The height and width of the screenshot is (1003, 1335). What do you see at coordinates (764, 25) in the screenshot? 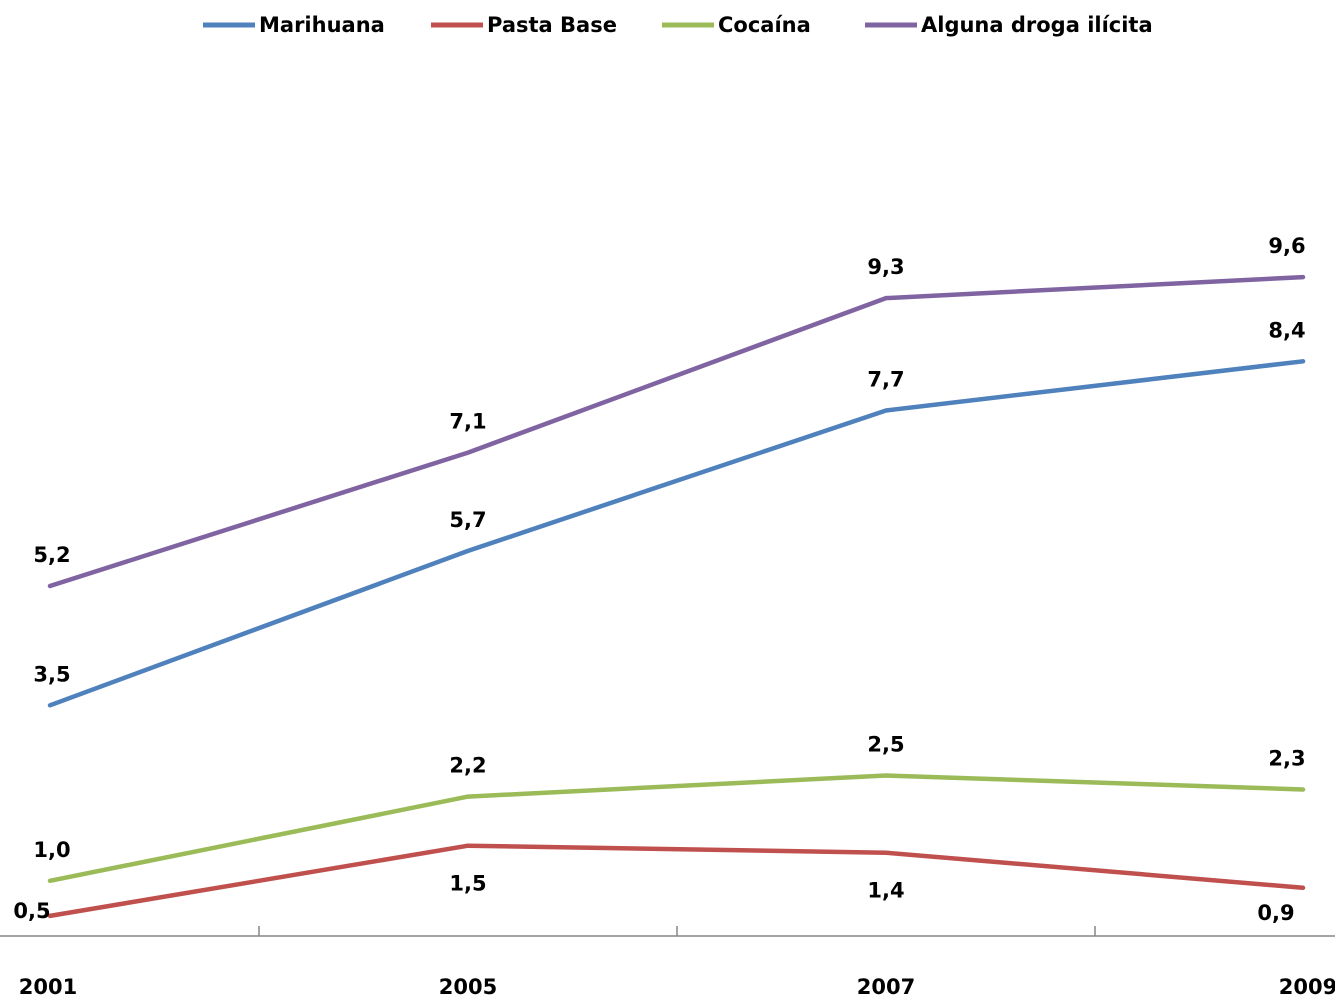
I see `legend-label: Cocaína` at bounding box center [764, 25].